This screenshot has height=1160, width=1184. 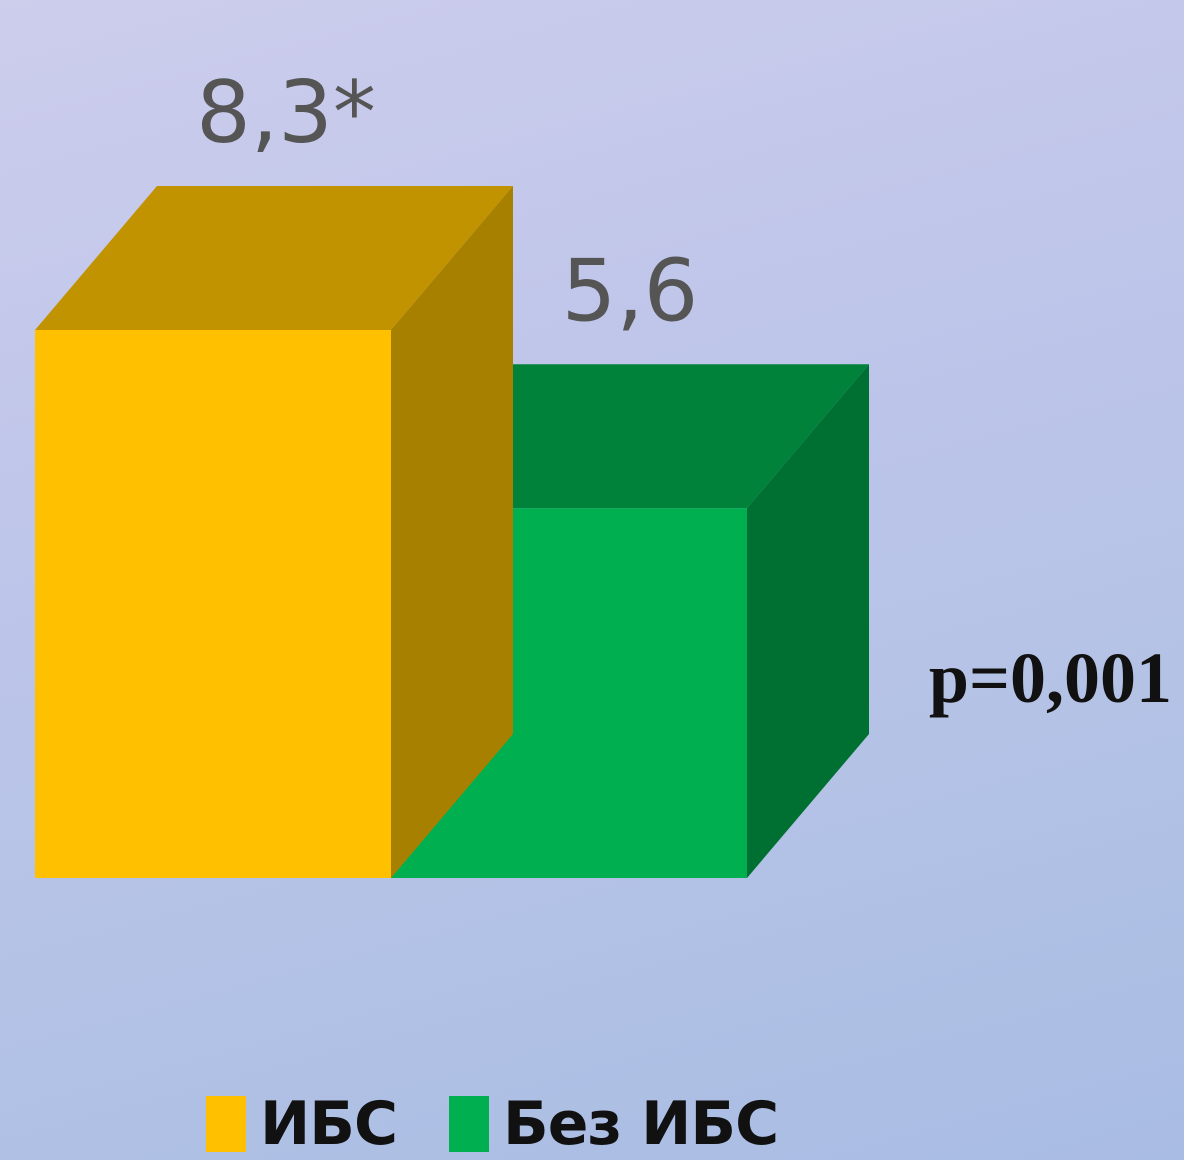 What do you see at coordinates (640, 1124) in the screenshot?
I see `legend-label-no-ibs: Без ИБС` at bounding box center [640, 1124].